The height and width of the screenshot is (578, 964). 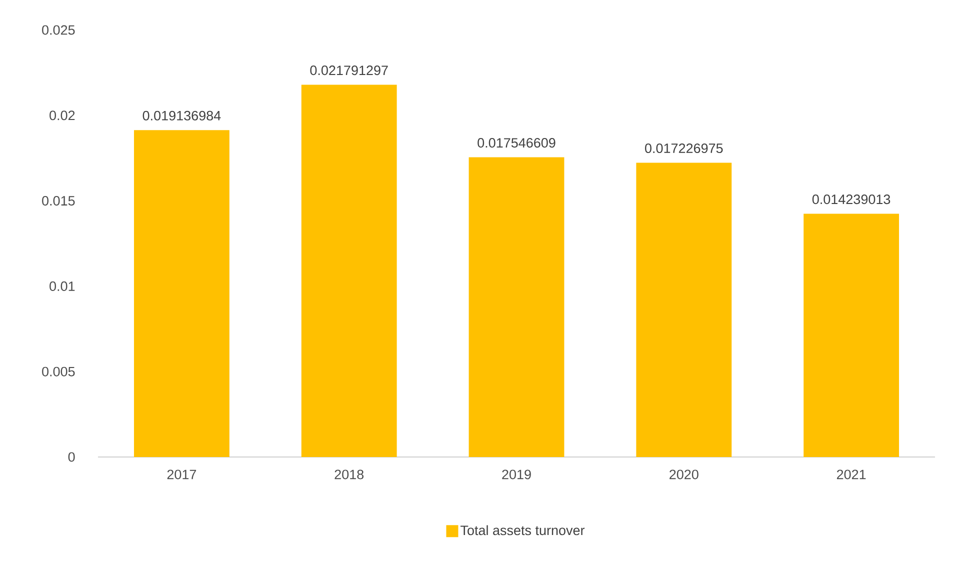 I want to click on y-tick-label: 0, so click(x=71, y=457).